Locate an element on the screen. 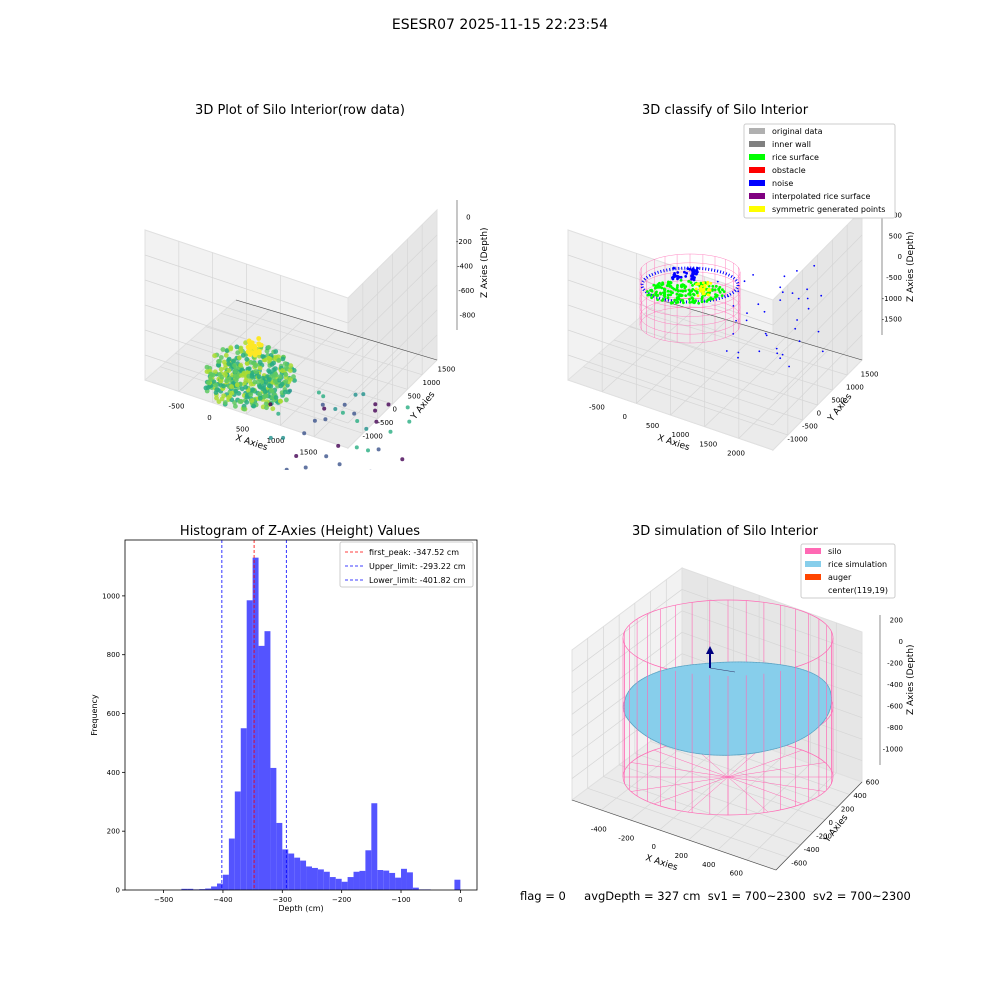 Image resolution: width=1000 pixels, height=1000 pixels. z-tick-label: -200 is located at coordinates (895, 664).